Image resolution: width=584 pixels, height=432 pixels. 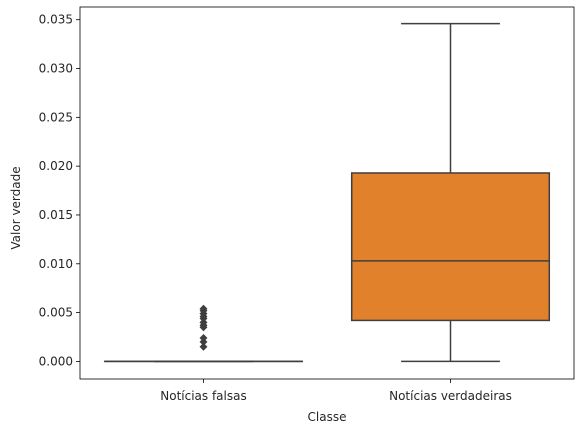 What do you see at coordinates (56, 313) in the screenshot?
I see `y-tick-label: 0.005` at bounding box center [56, 313].